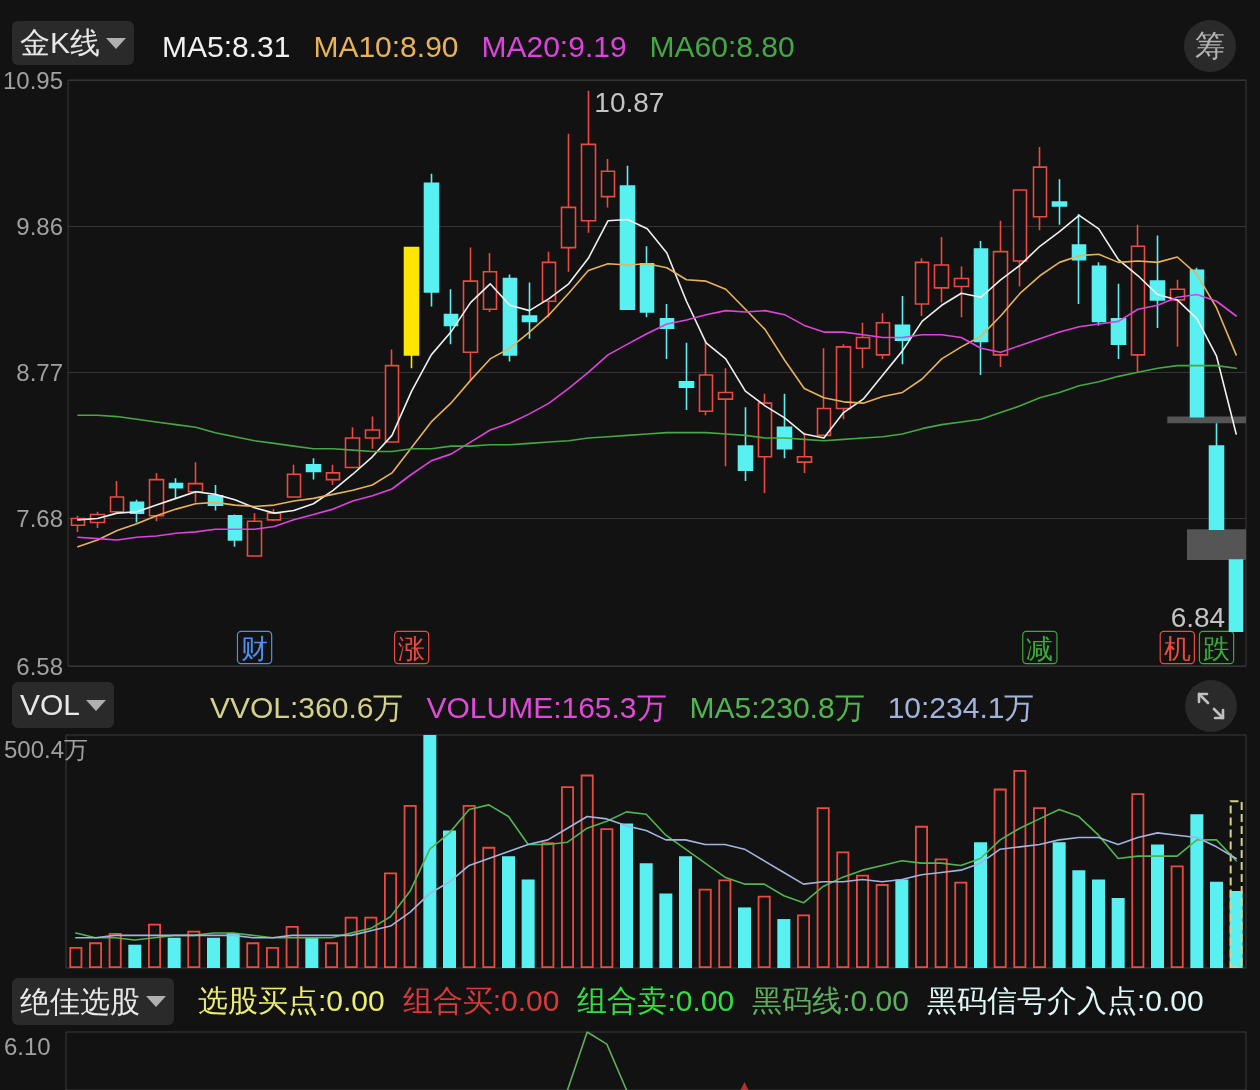  Describe the element at coordinates (226, 46) in the screenshot. I see `text: MA5:8.31` at that location.